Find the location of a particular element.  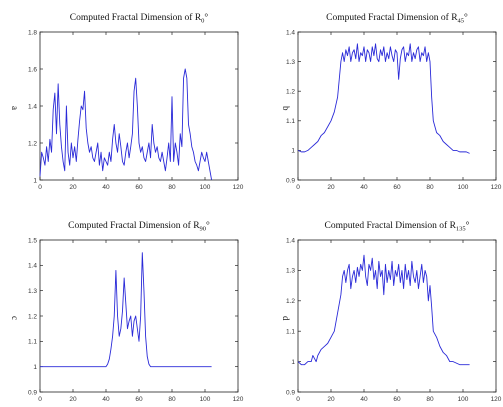

y-tick-label: 1.5 is located at coordinates (32, 240).